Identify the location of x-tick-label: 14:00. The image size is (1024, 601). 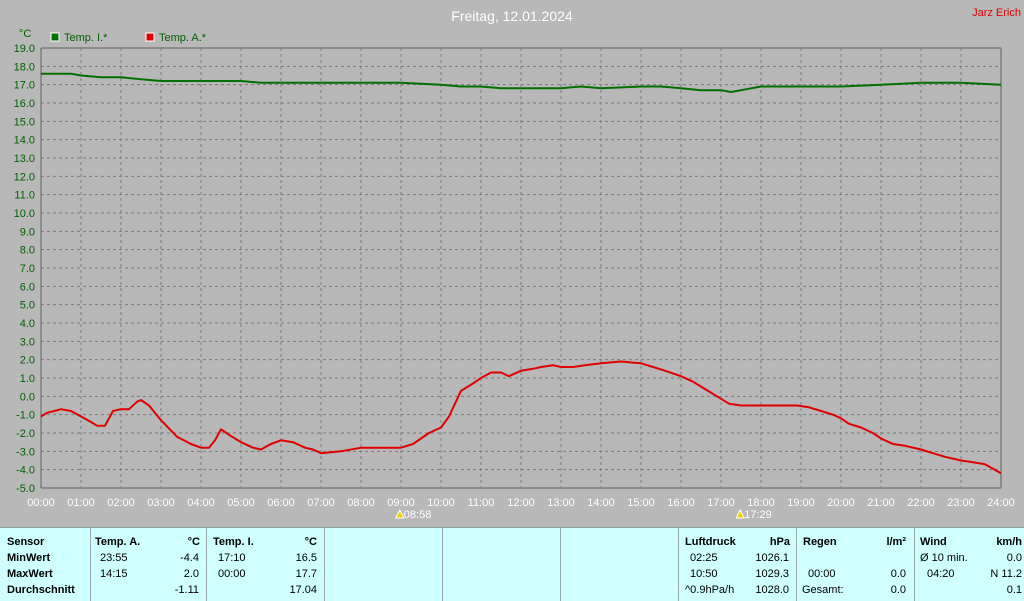
(601, 503).